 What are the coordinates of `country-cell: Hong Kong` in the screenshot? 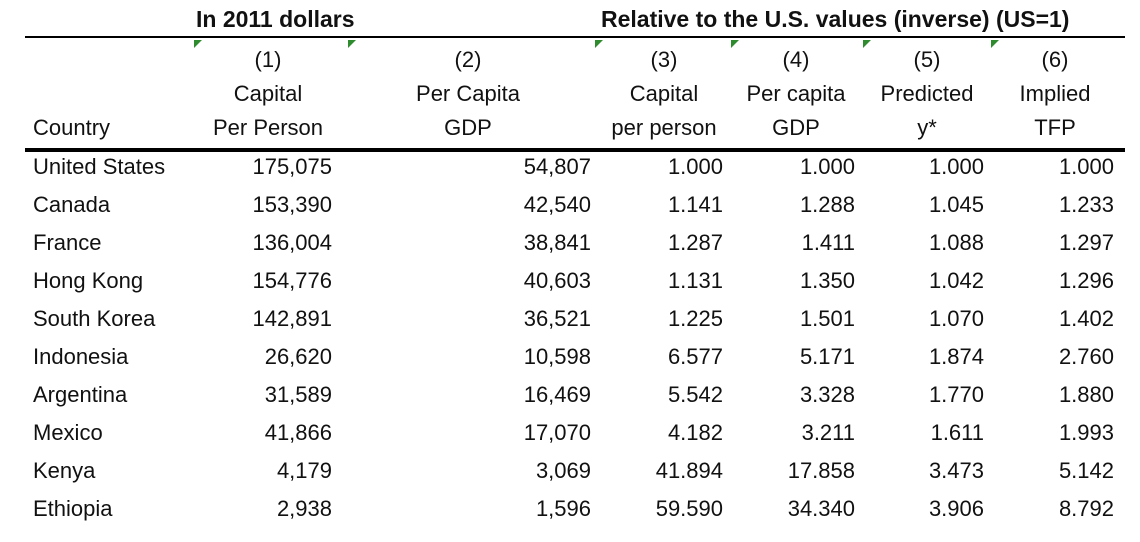 It's located at (88, 280).